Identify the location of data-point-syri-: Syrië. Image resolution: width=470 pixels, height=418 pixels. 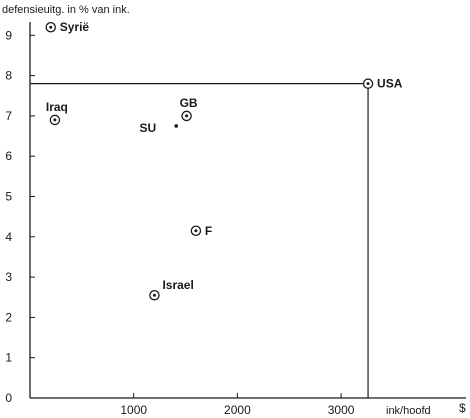
(67, 27).